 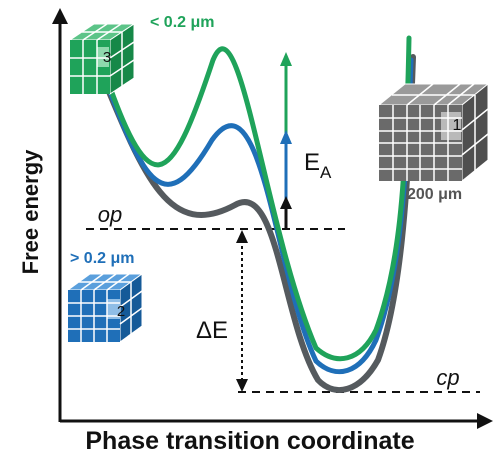 I want to click on cube-blue-number: 2, so click(x=121, y=311).